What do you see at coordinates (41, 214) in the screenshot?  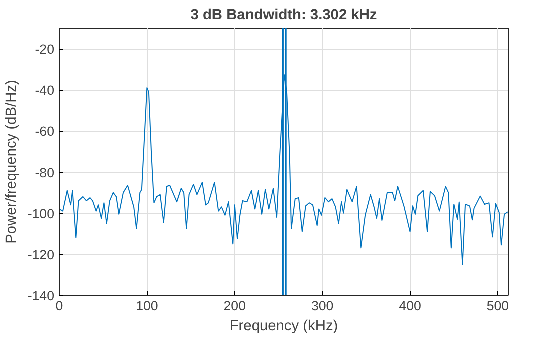 I see `y-tick-label: -100` at bounding box center [41, 214].